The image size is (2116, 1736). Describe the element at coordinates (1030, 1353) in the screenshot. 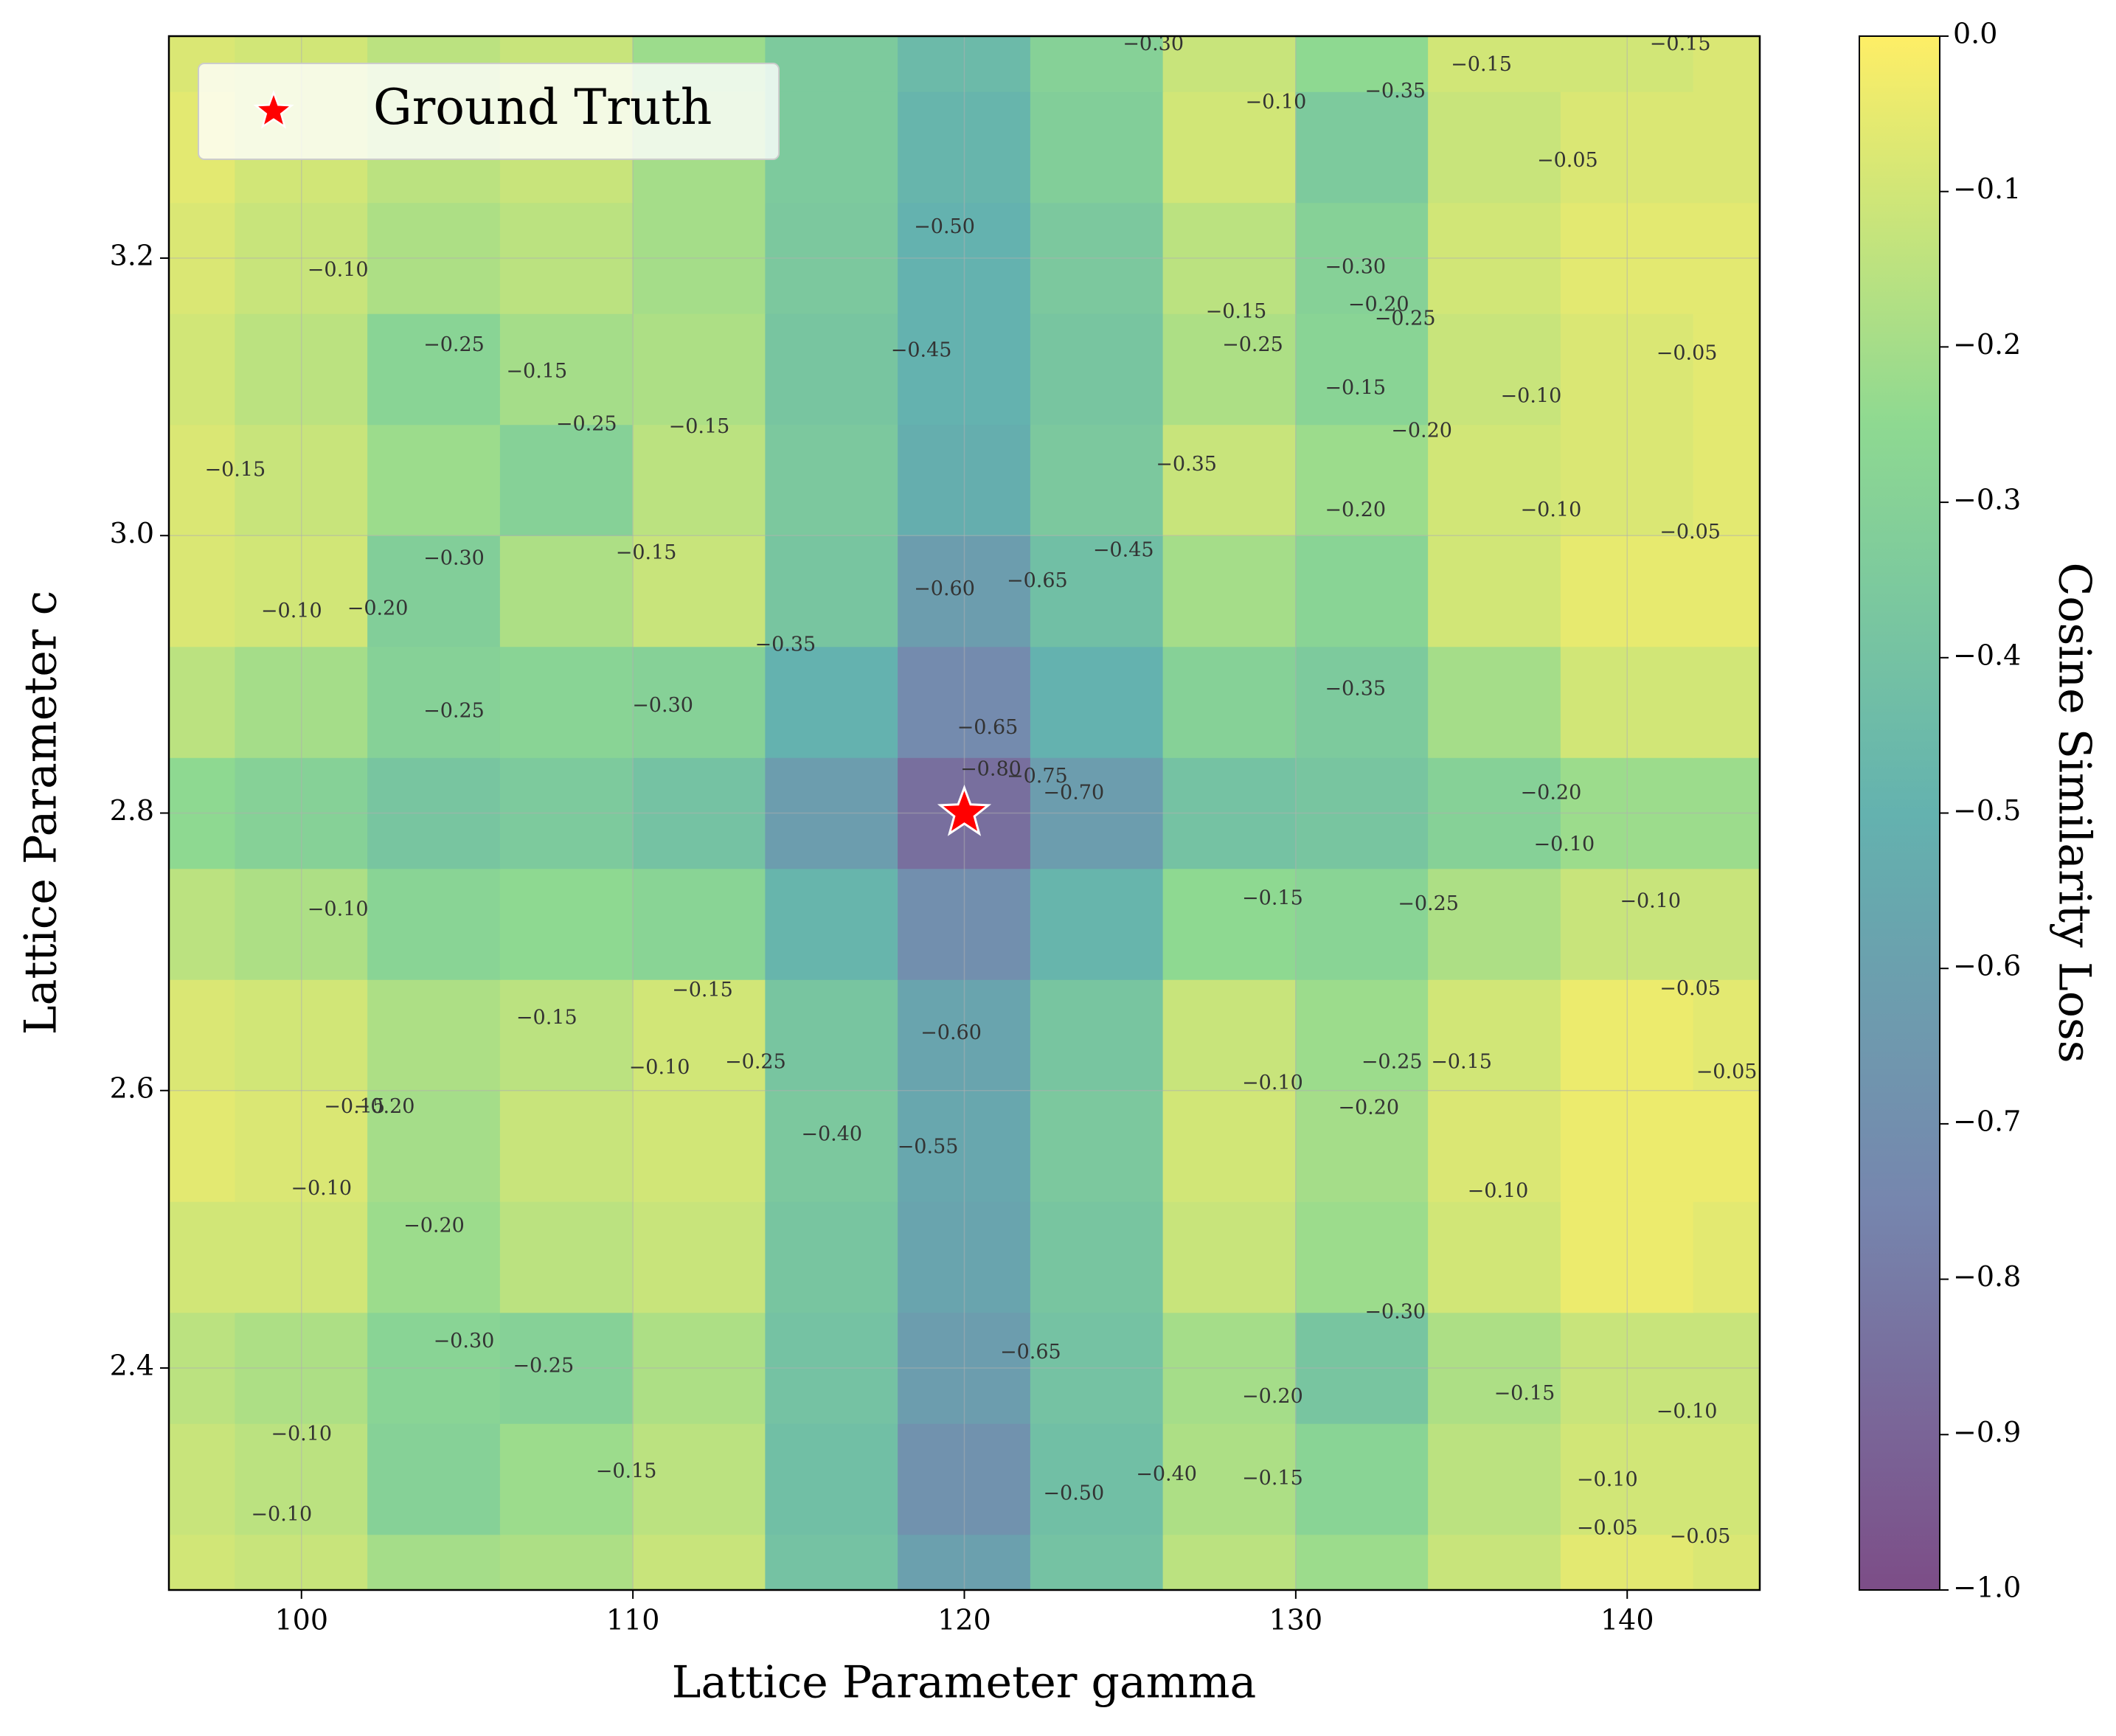

I see `contour-label: −0.65` at that location.